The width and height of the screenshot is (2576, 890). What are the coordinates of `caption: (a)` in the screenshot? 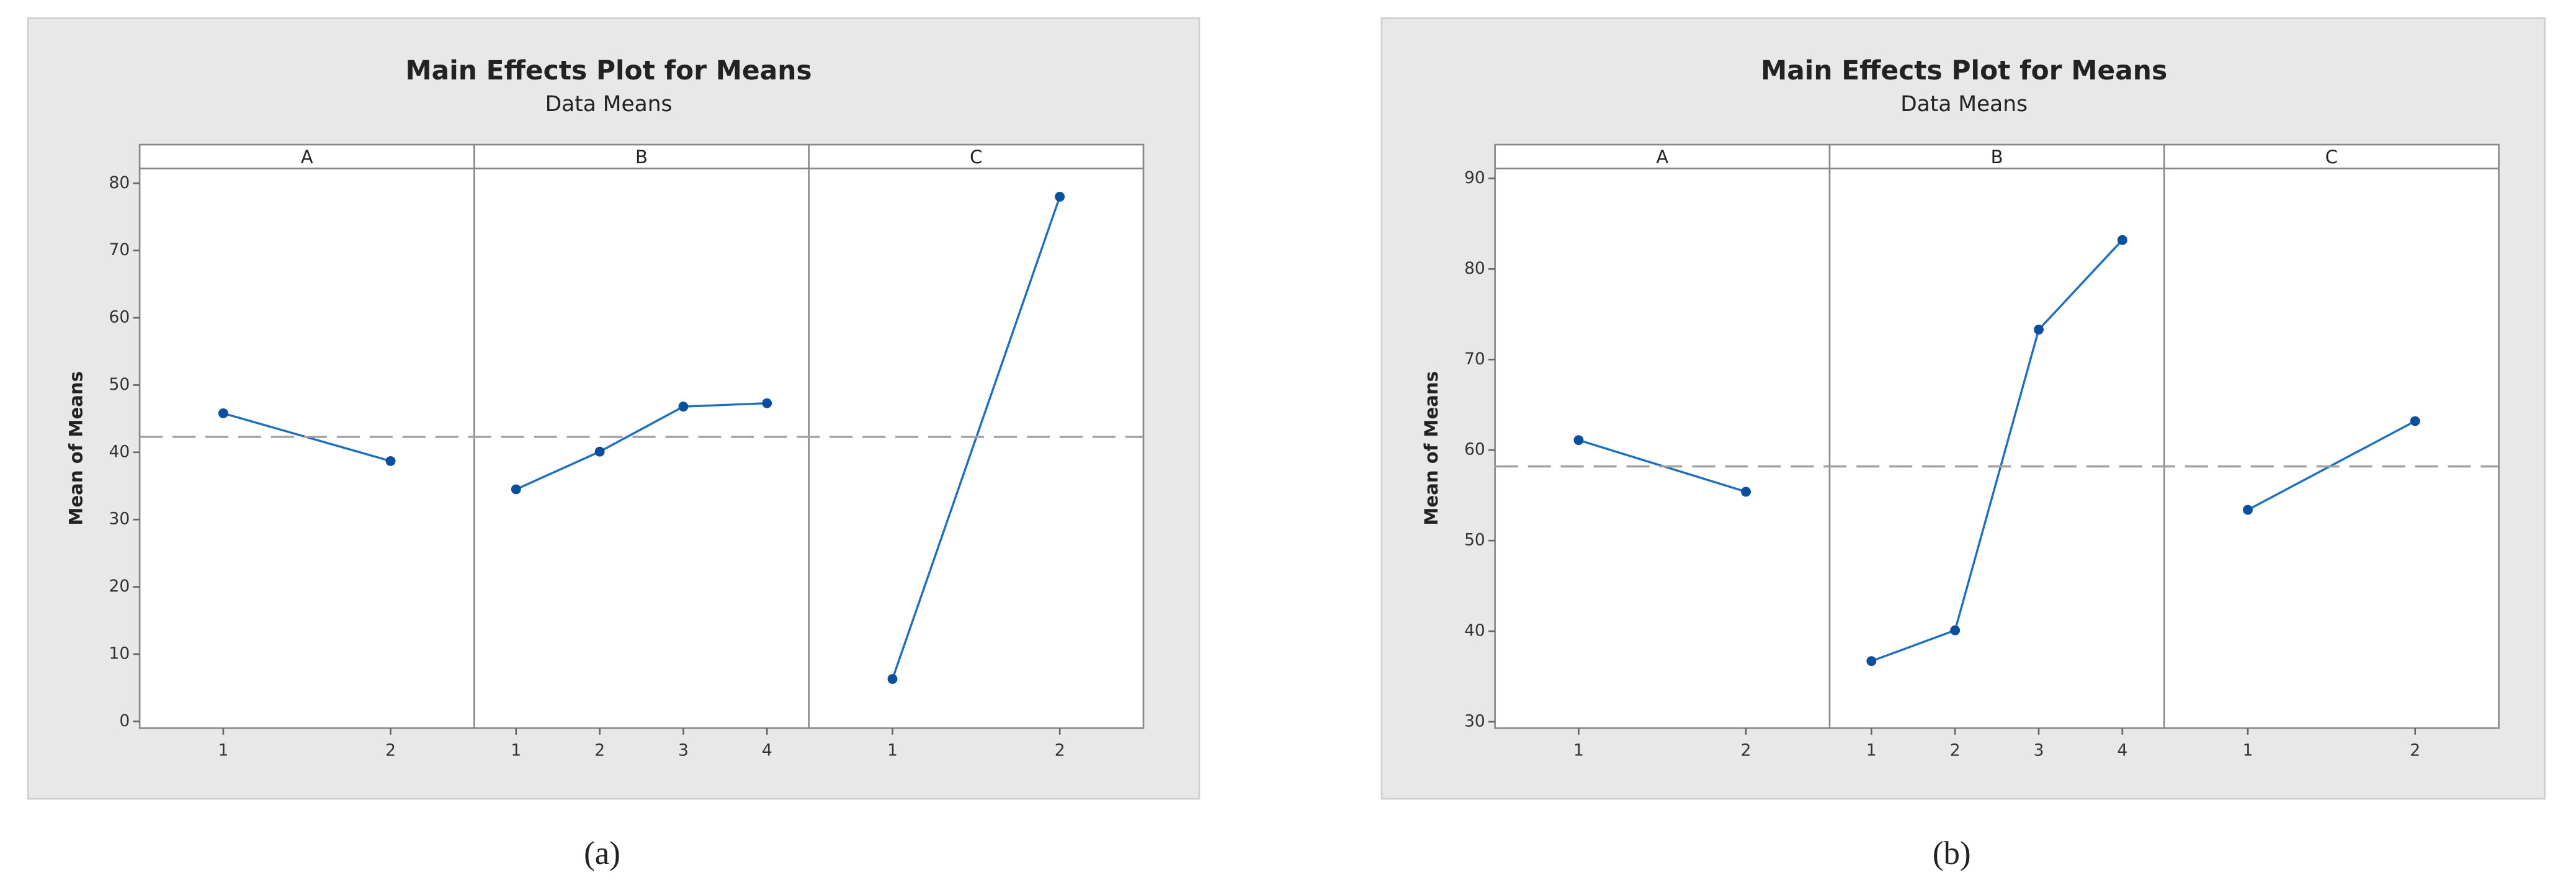 It's located at (602, 853).